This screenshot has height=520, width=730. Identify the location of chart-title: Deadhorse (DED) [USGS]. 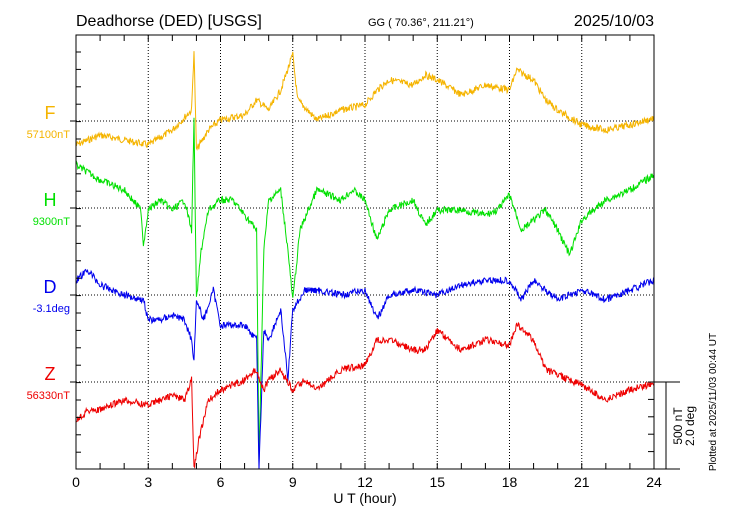
(169, 21).